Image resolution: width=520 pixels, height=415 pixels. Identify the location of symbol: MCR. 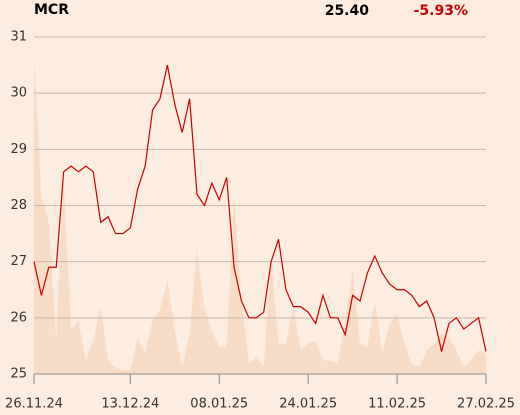
(51, 10).